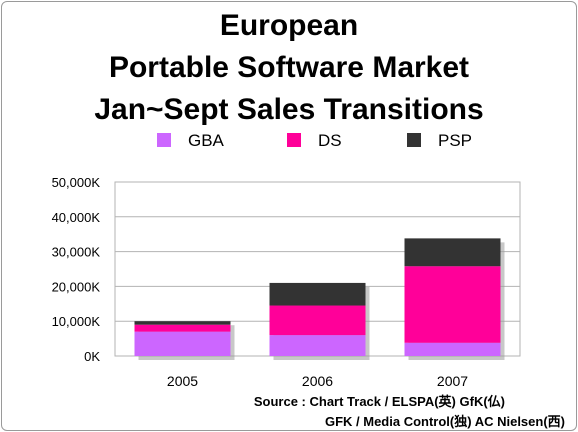 The width and height of the screenshot is (578, 432). What do you see at coordinates (76, 321) in the screenshot?
I see `y-tick-label: 10,000K` at bounding box center [76, 321].